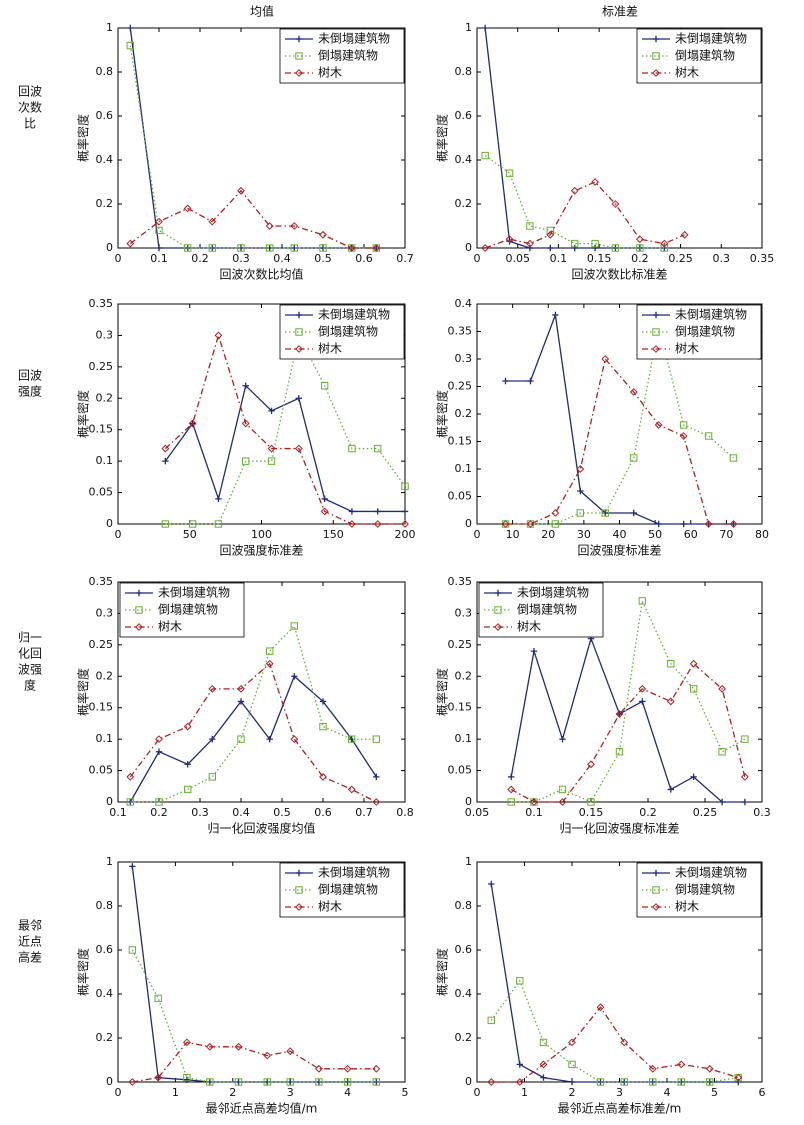  What do you see at coordinates (101, 581) in the screenshot?
I see `y-tick-label: 0.35` at bounding box center [101, 581].